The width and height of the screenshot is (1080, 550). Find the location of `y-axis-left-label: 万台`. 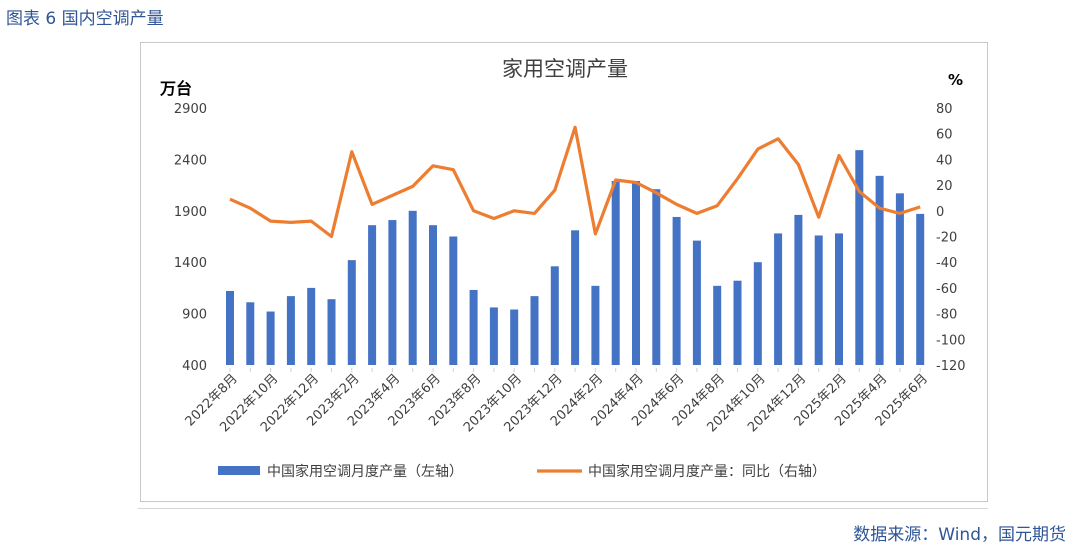

y-axis-left-label: 万台 is located at coordinates (175, 88).